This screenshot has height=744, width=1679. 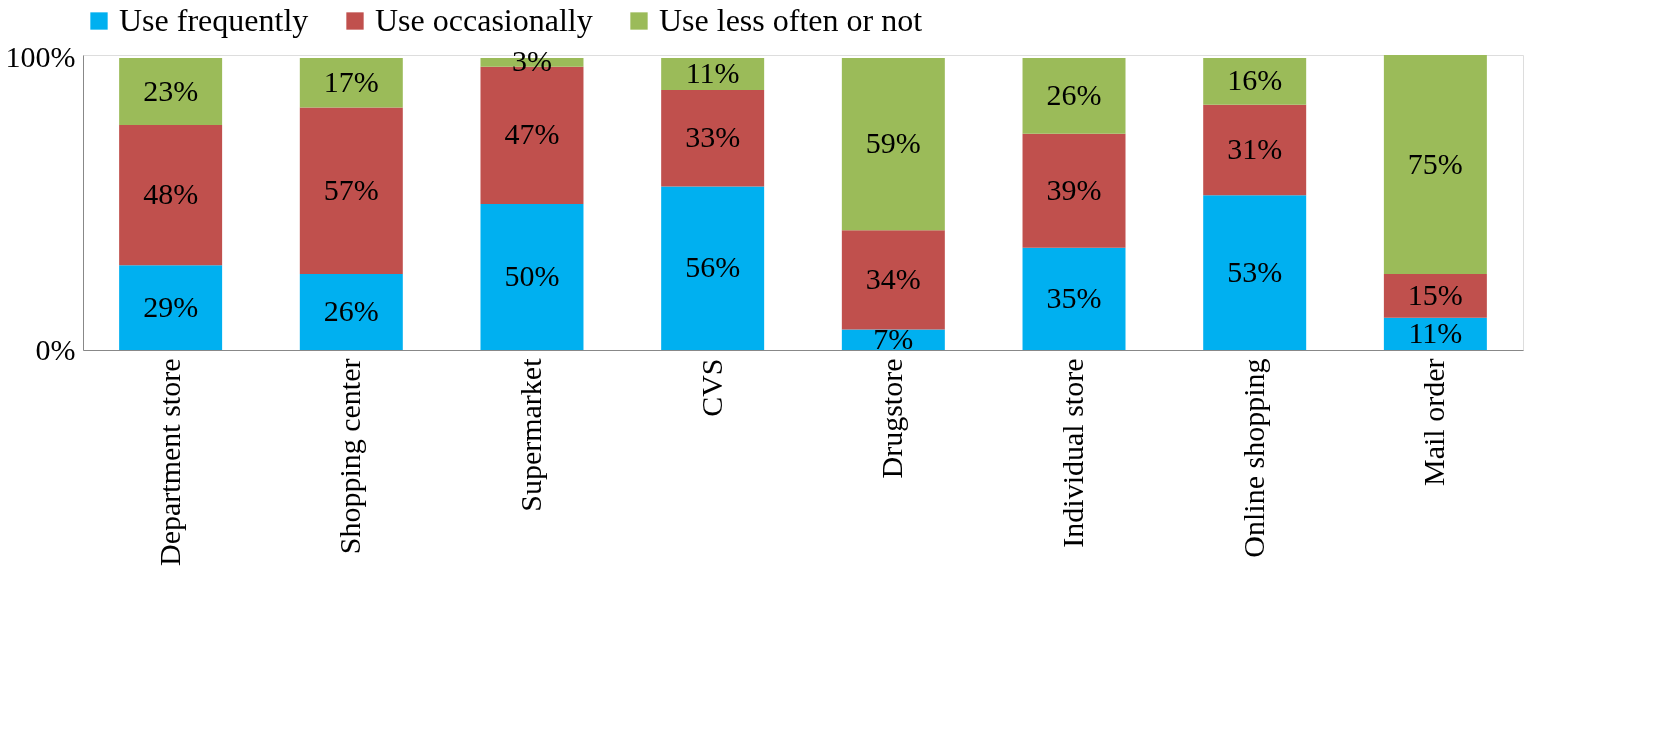 I want to click on data-label: 48%, so click(x=171, y=194).